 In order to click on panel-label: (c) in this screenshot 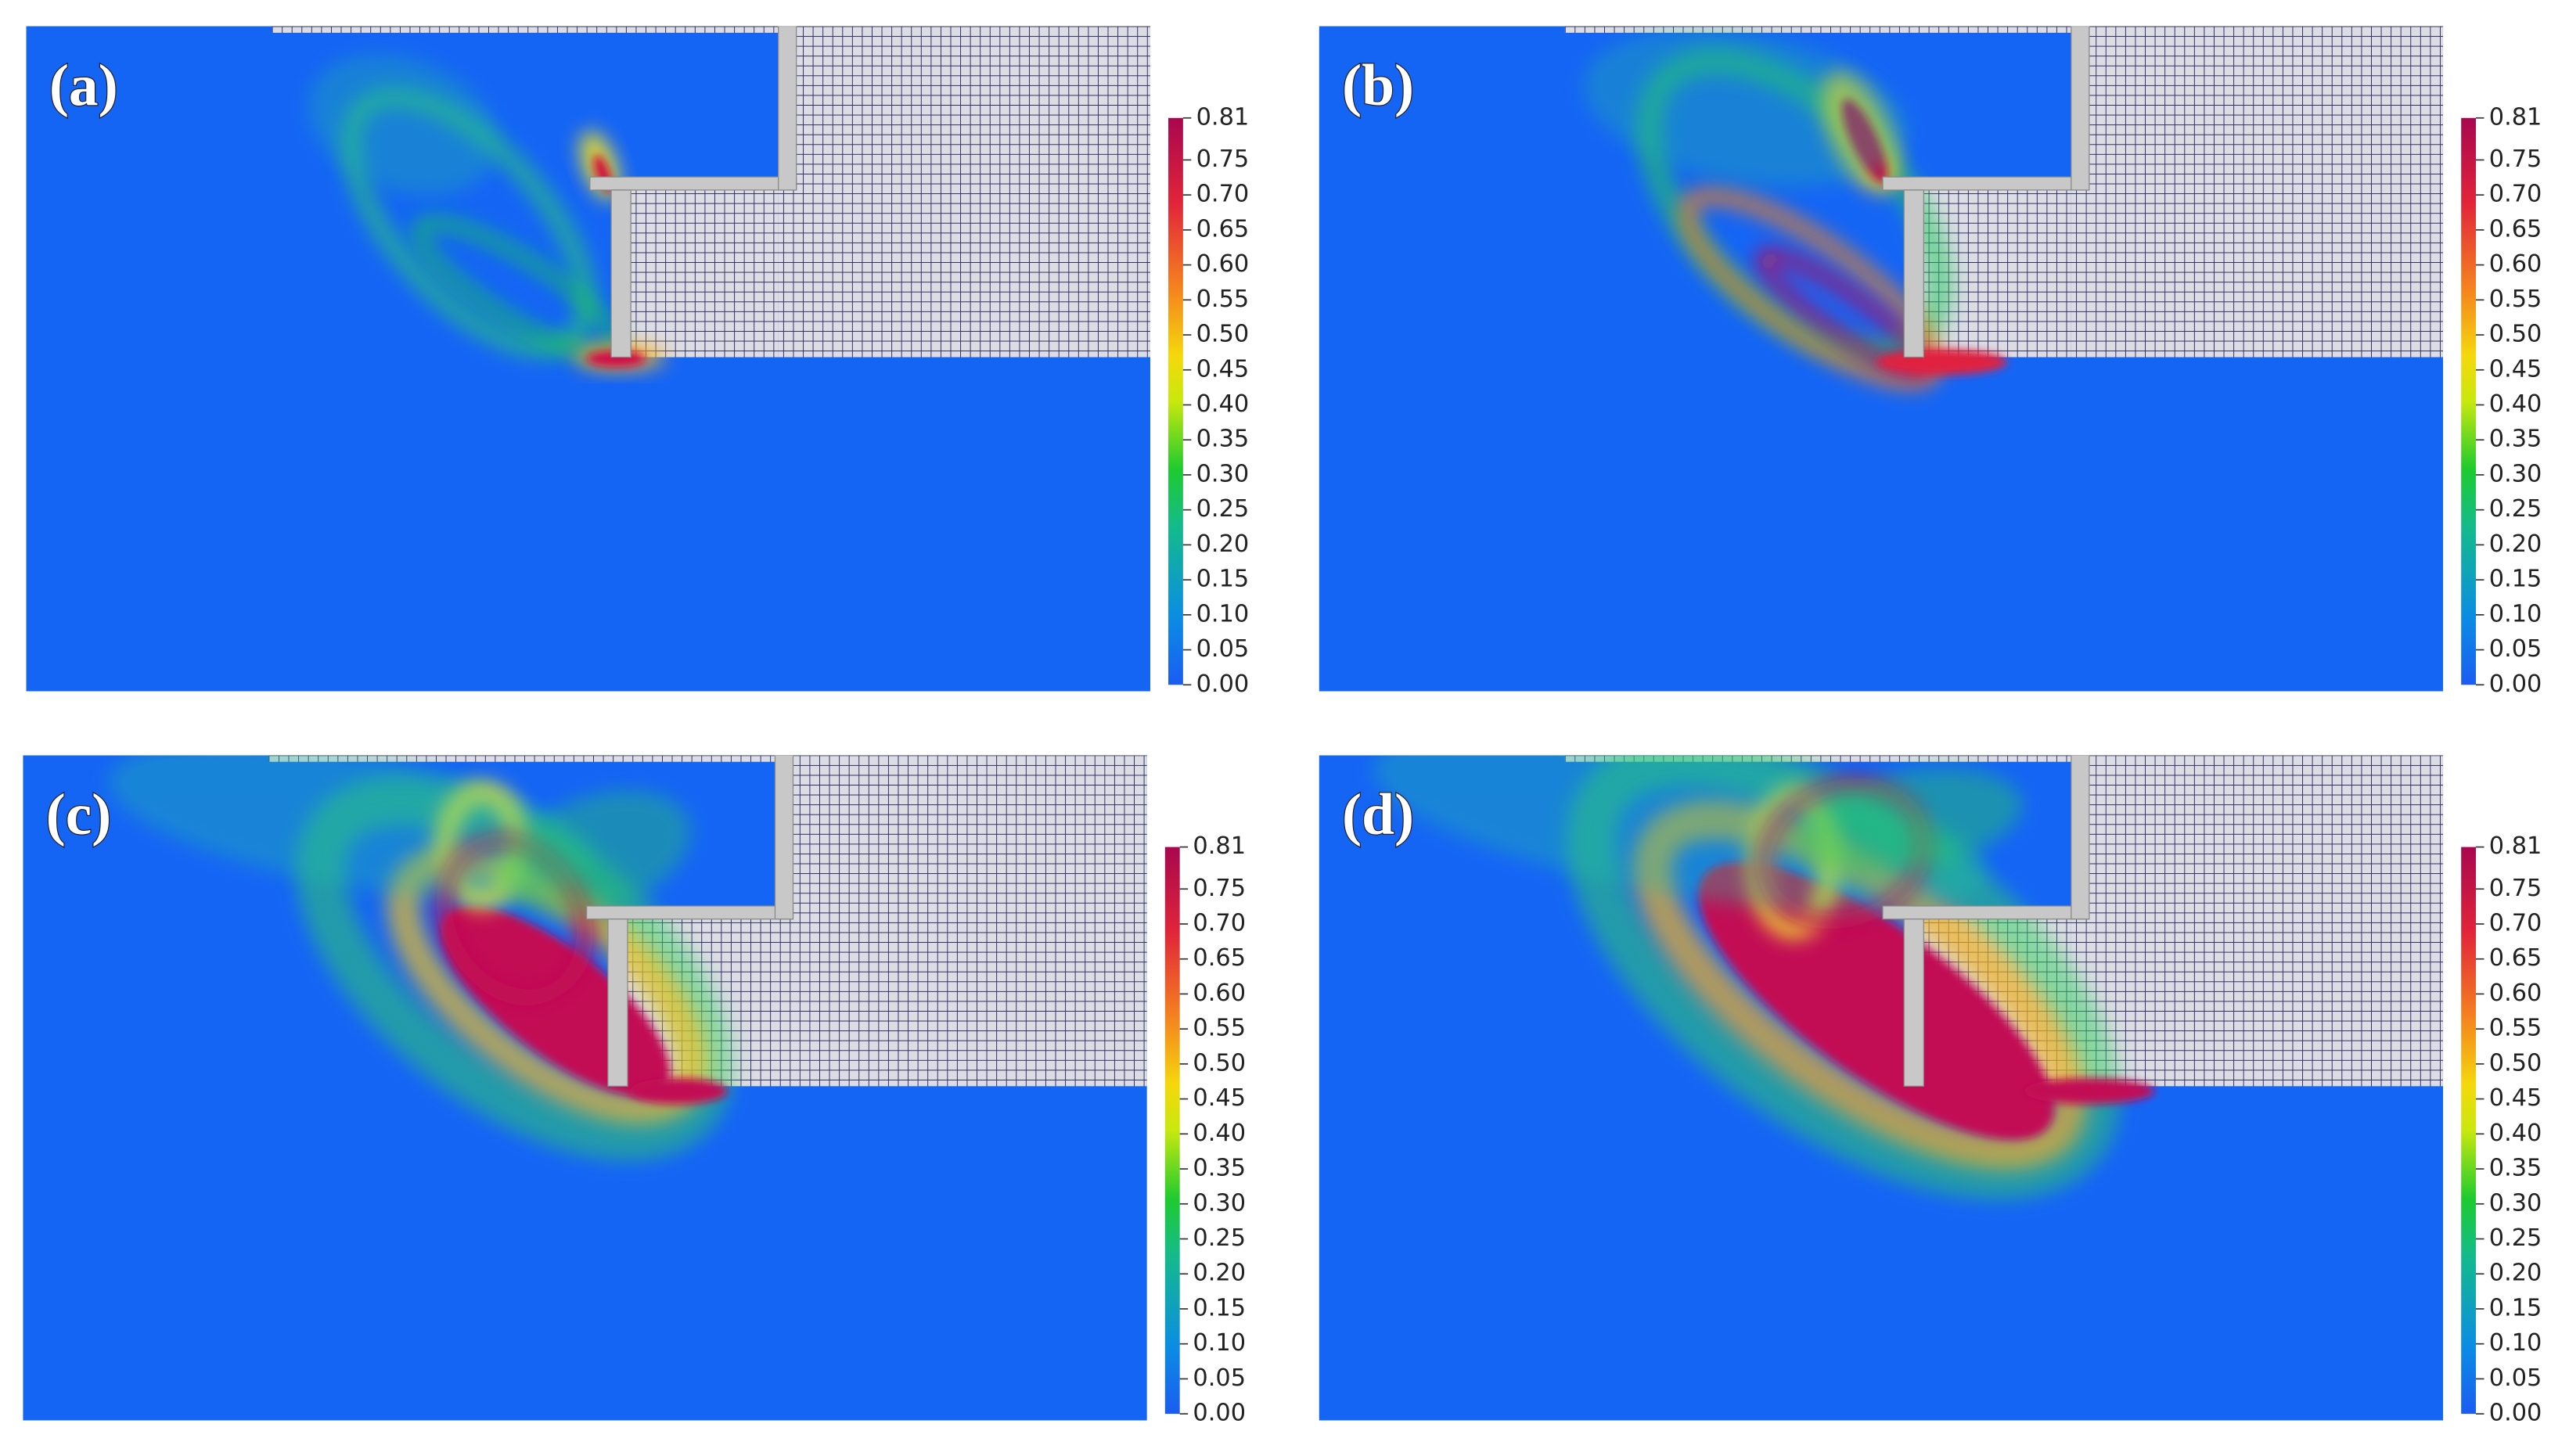, I will do `click(79, 814)`.